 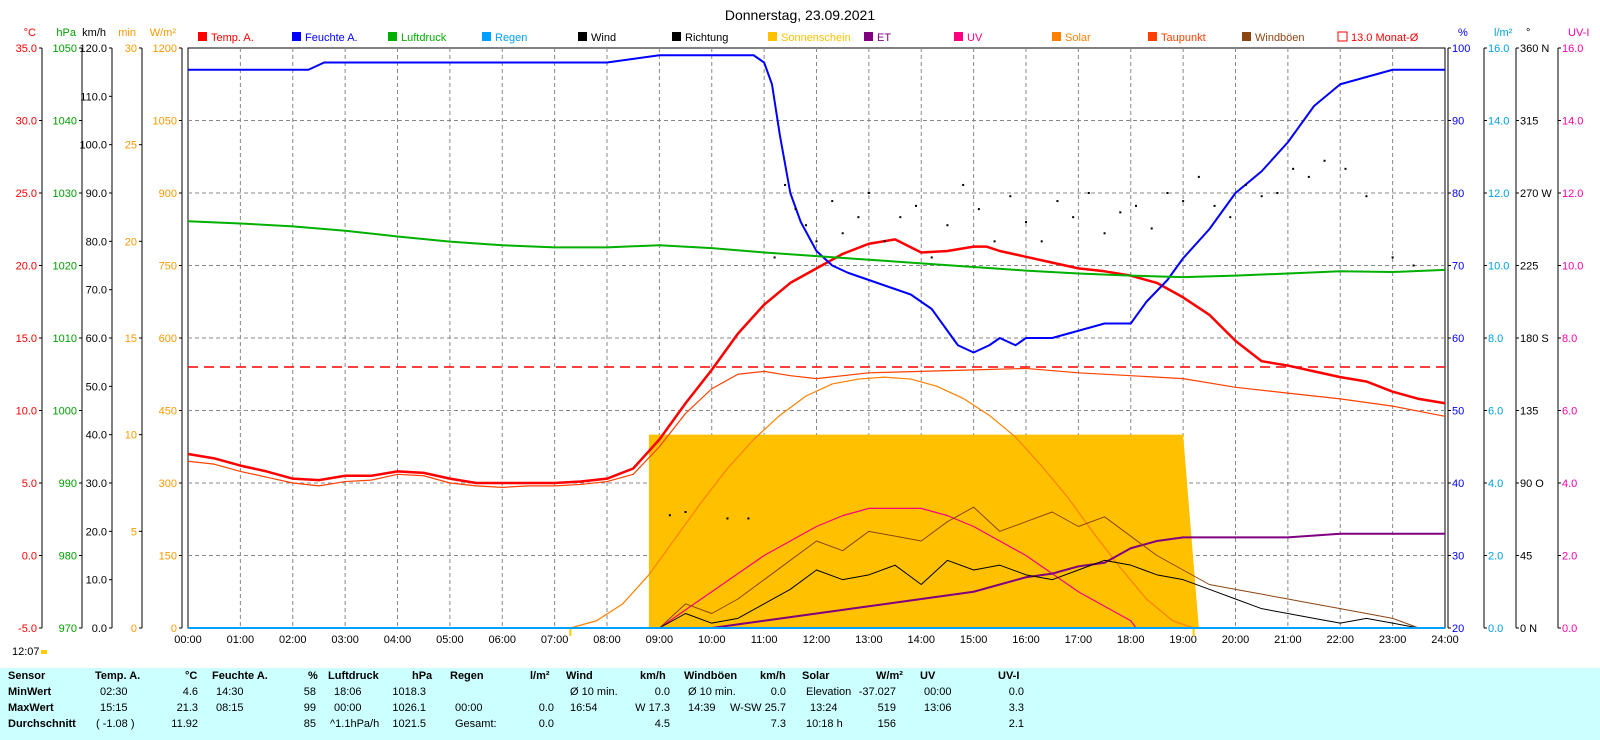 I want to click on legend-label: Luftdruck, so click(x=424, y=38).